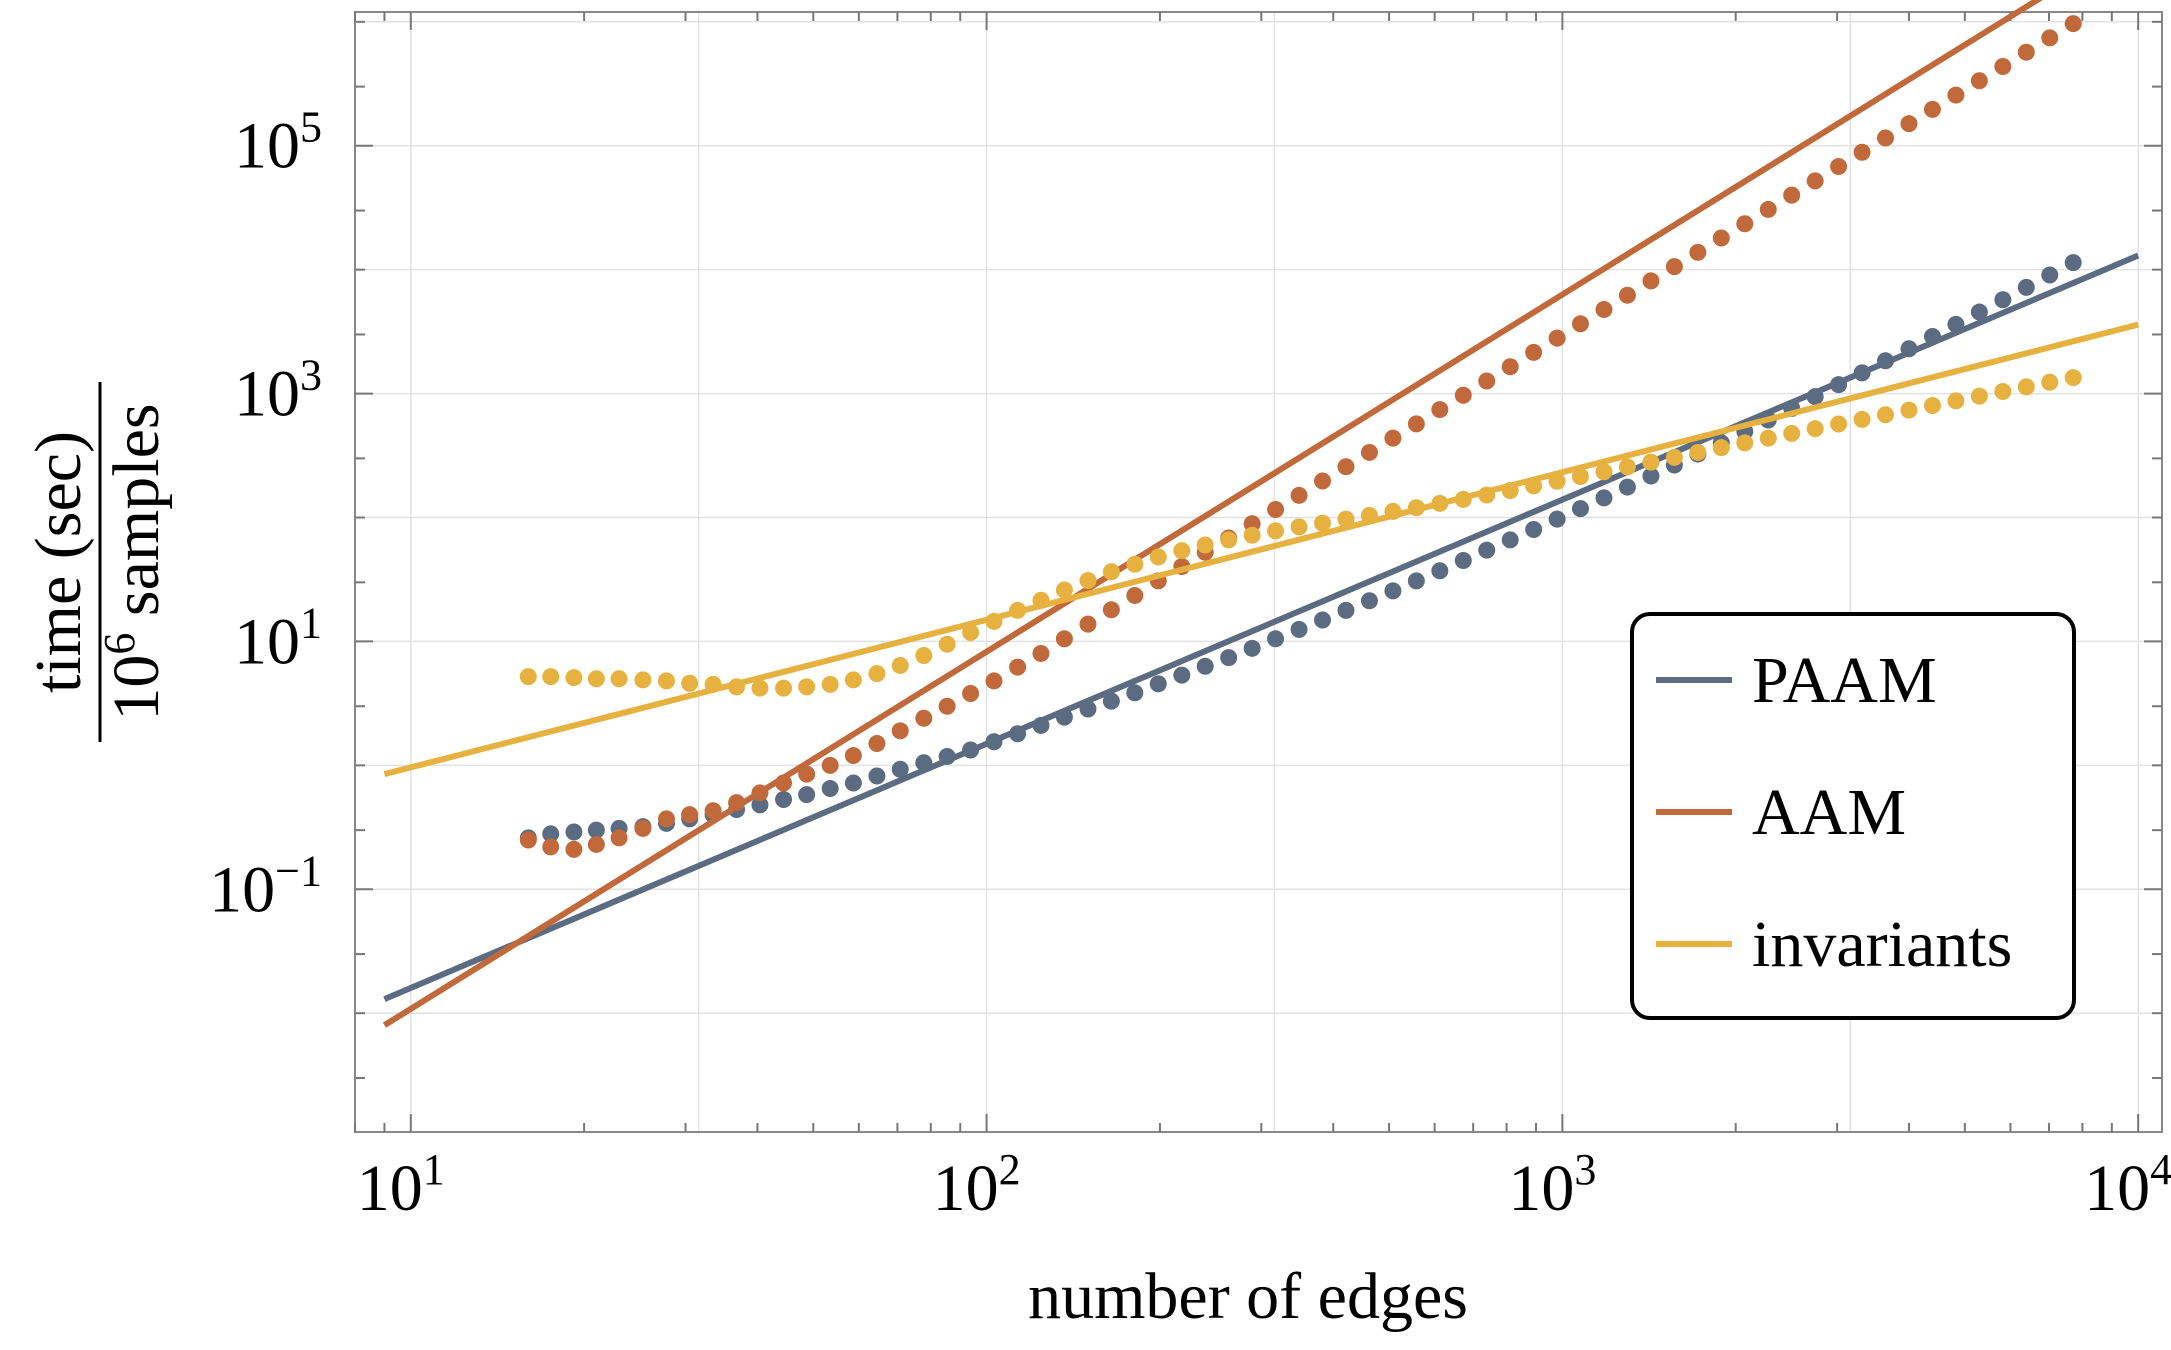  What do you see at coordinates (119, 644) in the screenshot?
I see `y-axis-title-denominator-exp: 6` at bounding box center [119, 644].